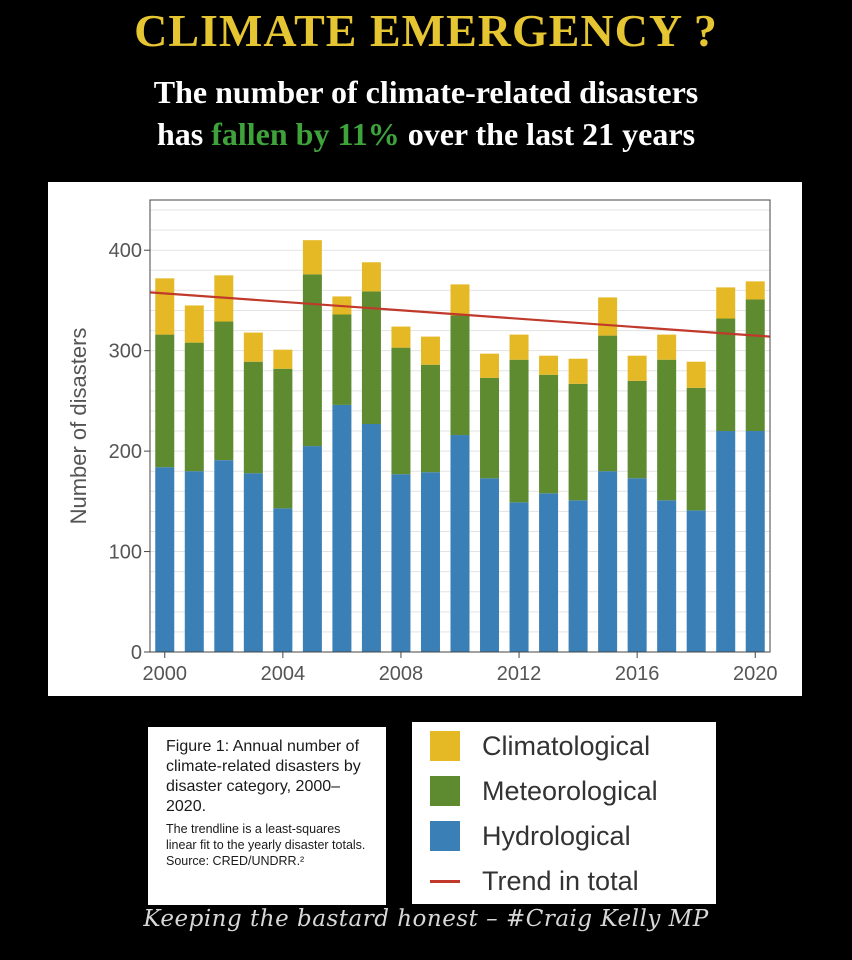 Image resolution: width=852 pixels, height=960 pixels. What do you see at coordinates (371, 357) in the screenshot?
I see `bar-meteorological-2007` at bounding box center [371, 357].